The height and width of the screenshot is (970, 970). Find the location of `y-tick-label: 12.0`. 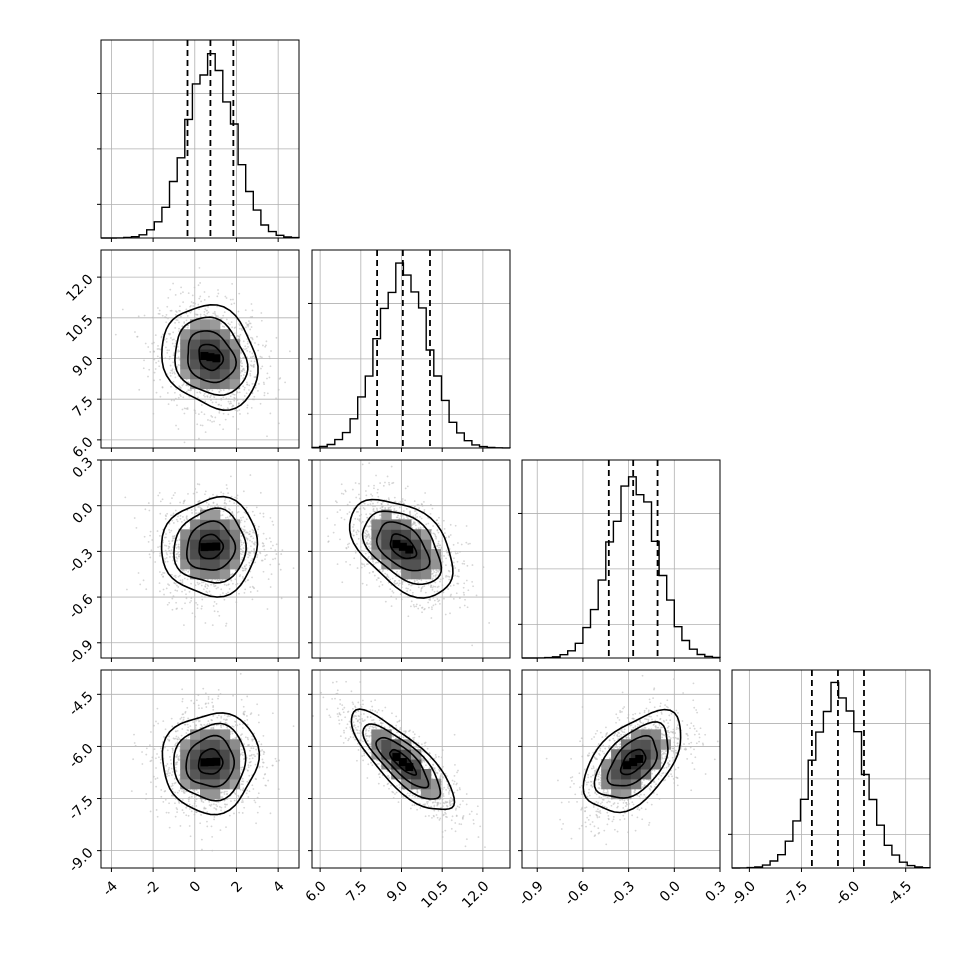

y-tick-label: 12.0 is located at coordinates (79, 287).